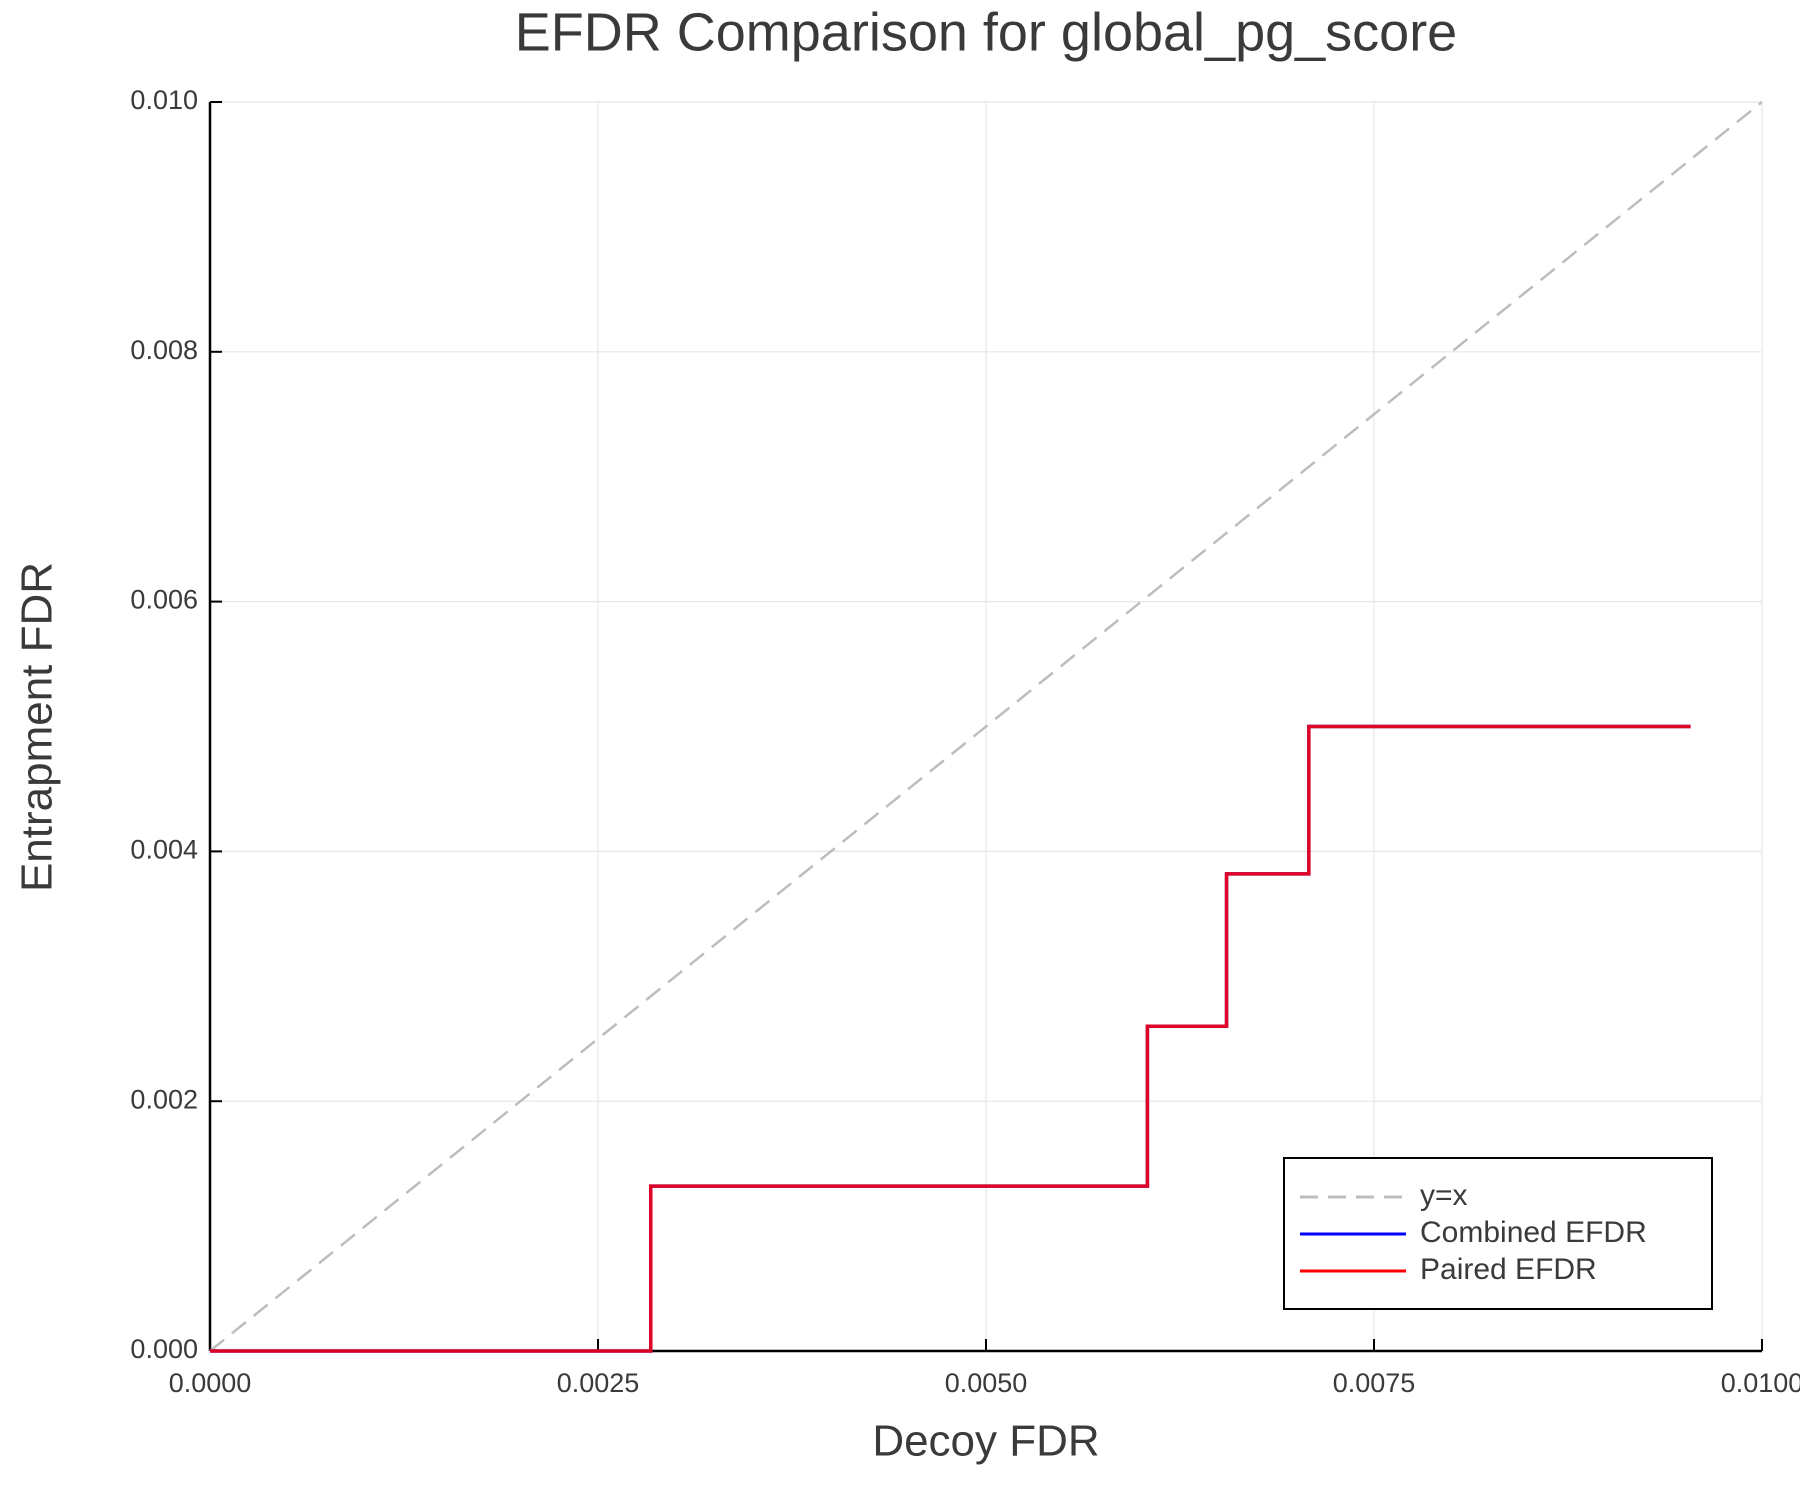  What do you see at coordinates (164, 1099) in the screenshot?
I see `y-tick-label: 0.002` at bounding box center [164, 1099].